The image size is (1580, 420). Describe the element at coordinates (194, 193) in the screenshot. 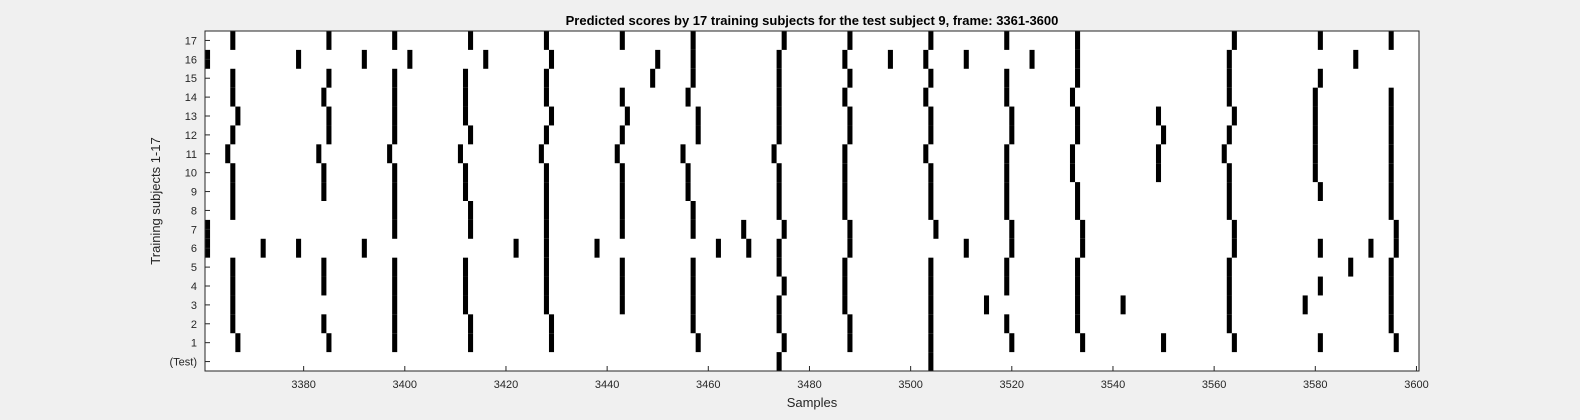

I see `y-tick-label-9: 9` at that location.